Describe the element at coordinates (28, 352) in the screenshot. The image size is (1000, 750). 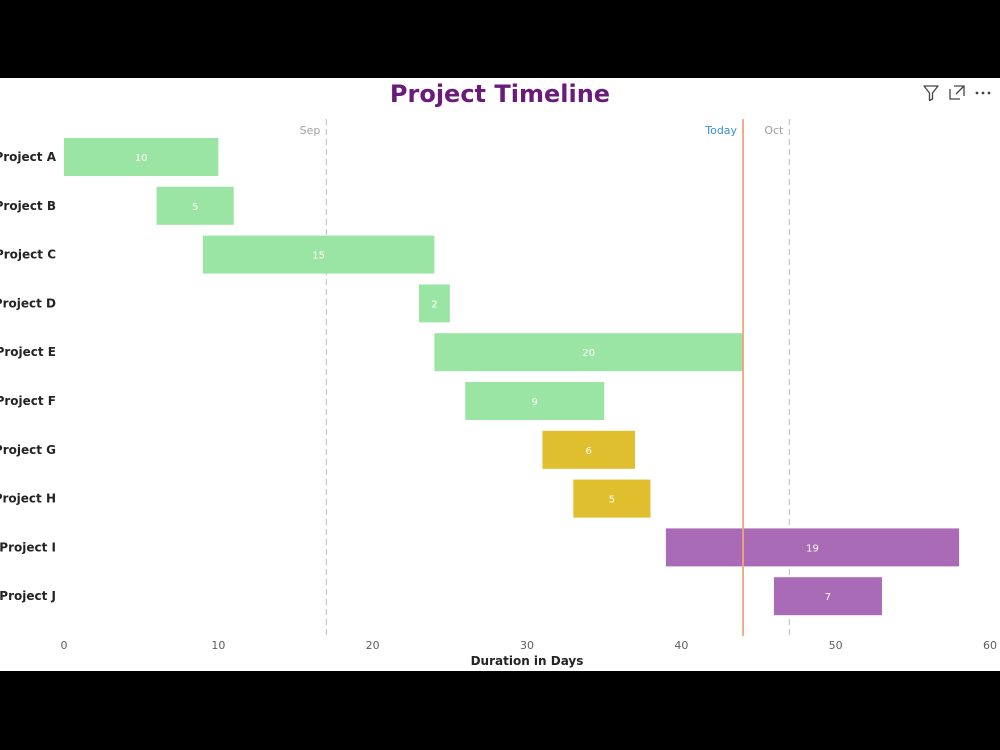
I see `category-label: Project E` at that location.